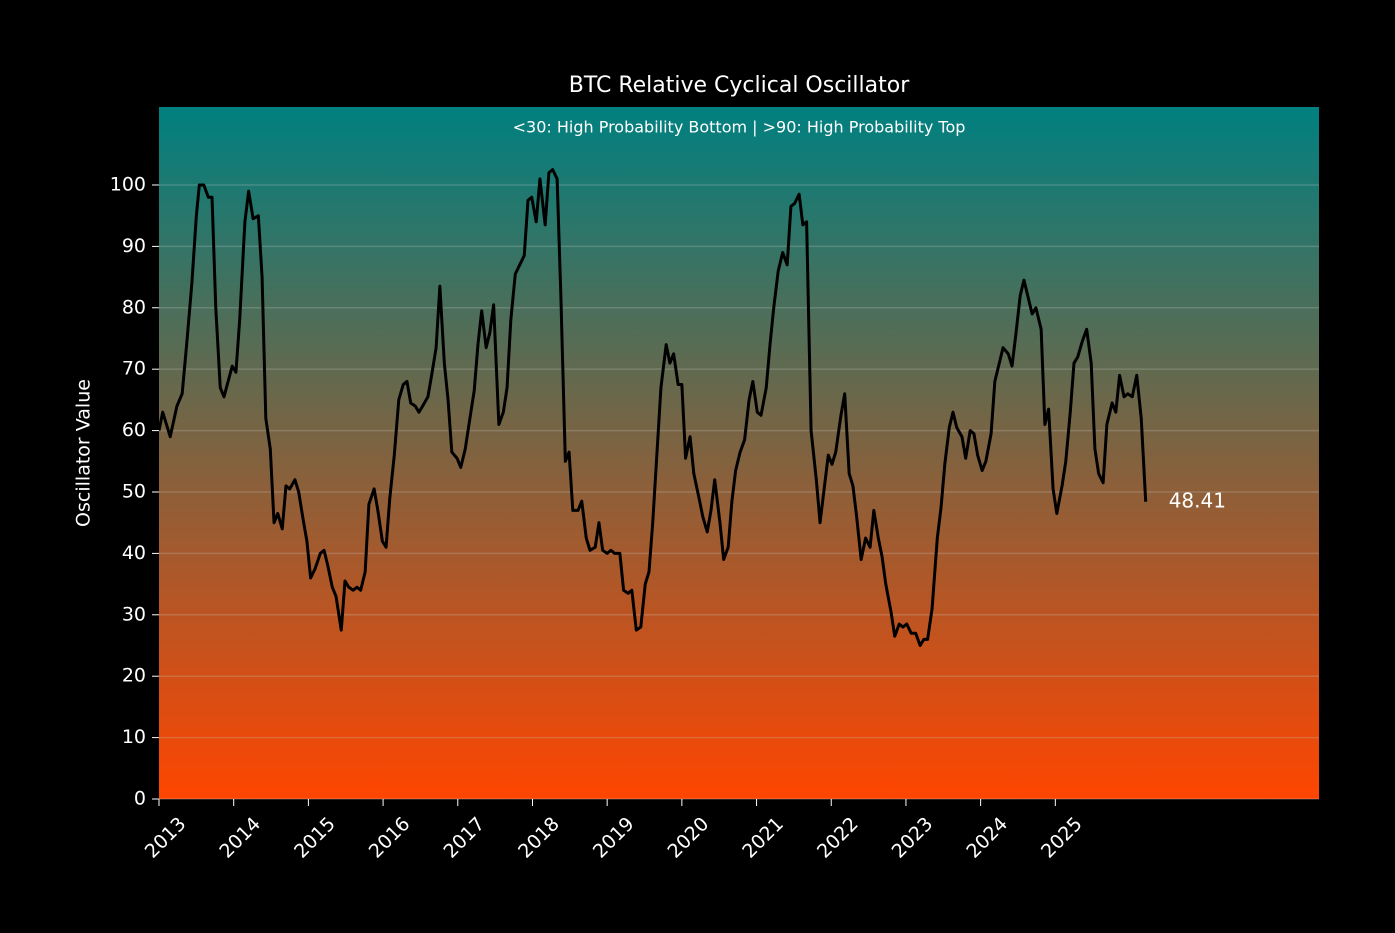 This screenshot has height=933, width=1395. I want to click on y-tick-label: 50, so click(134, 491).